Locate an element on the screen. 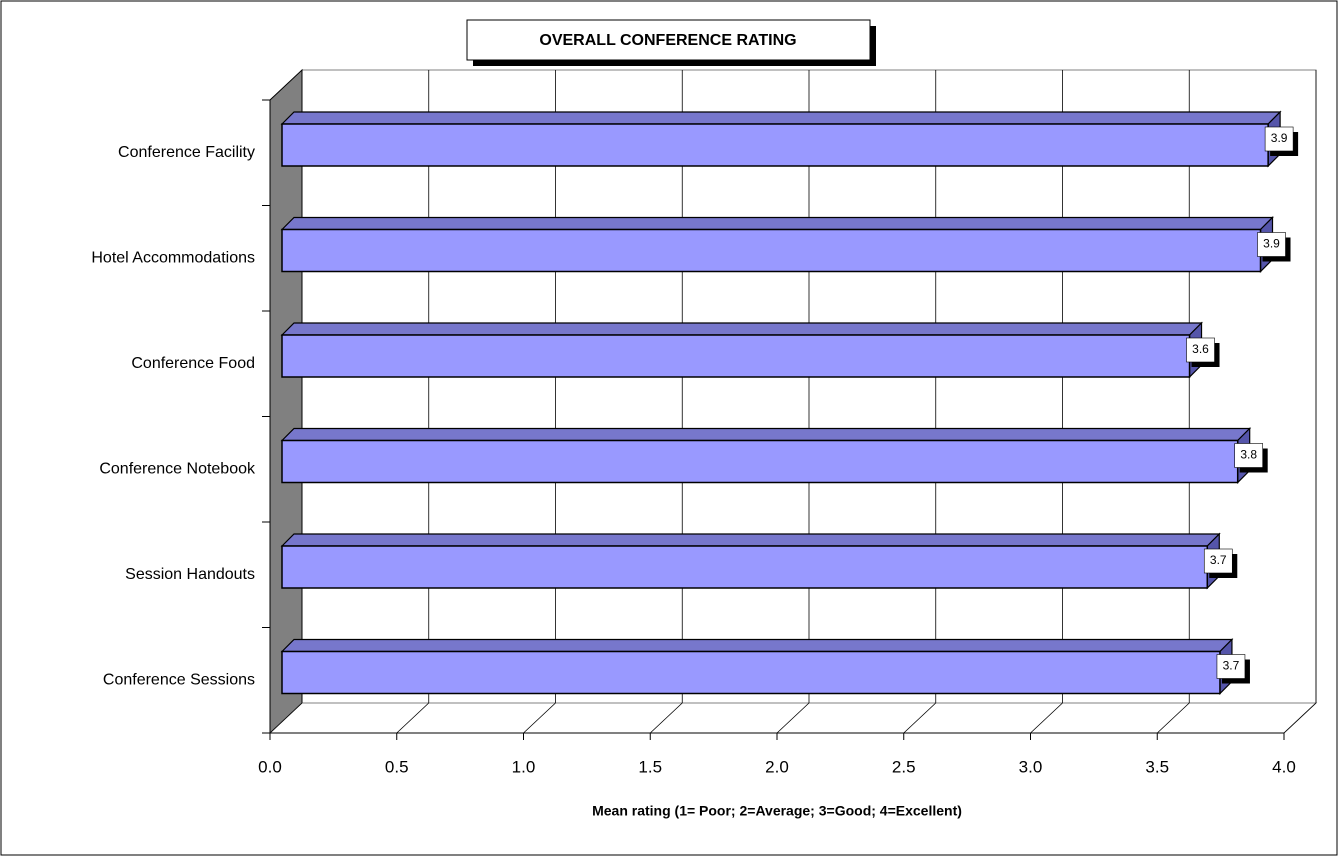  x-tick-label: 1.0 is located at coordinates (524, 766).